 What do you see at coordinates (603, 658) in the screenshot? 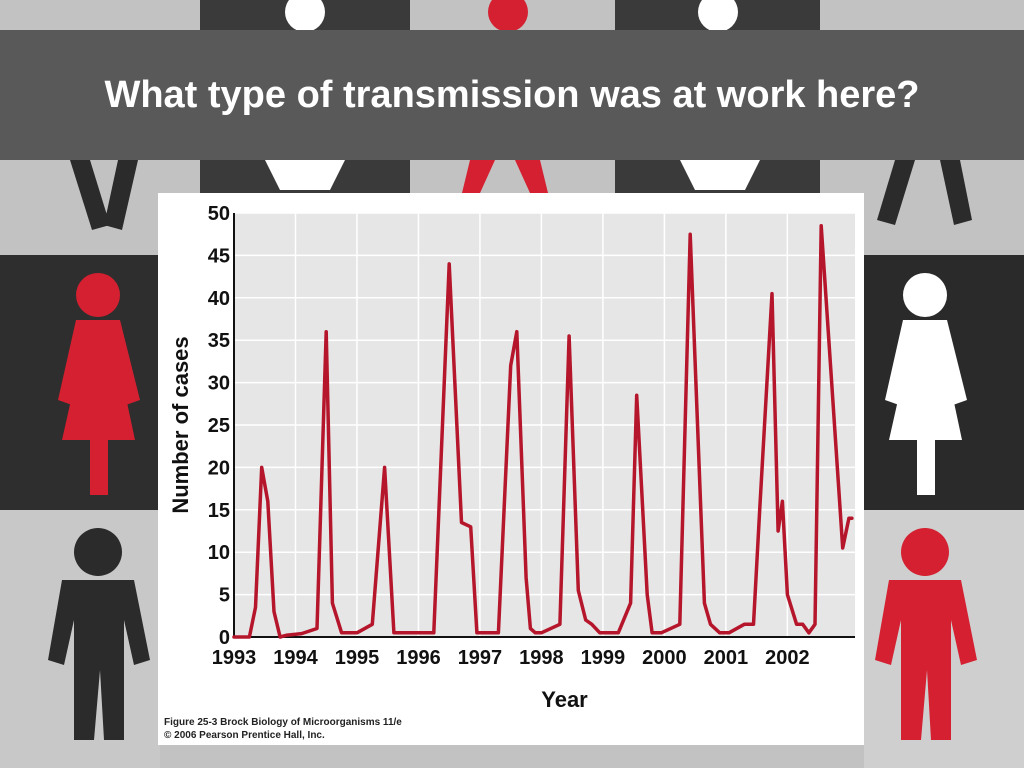
I see `x-tick-label: 1999` at bounding box center [603, 658].